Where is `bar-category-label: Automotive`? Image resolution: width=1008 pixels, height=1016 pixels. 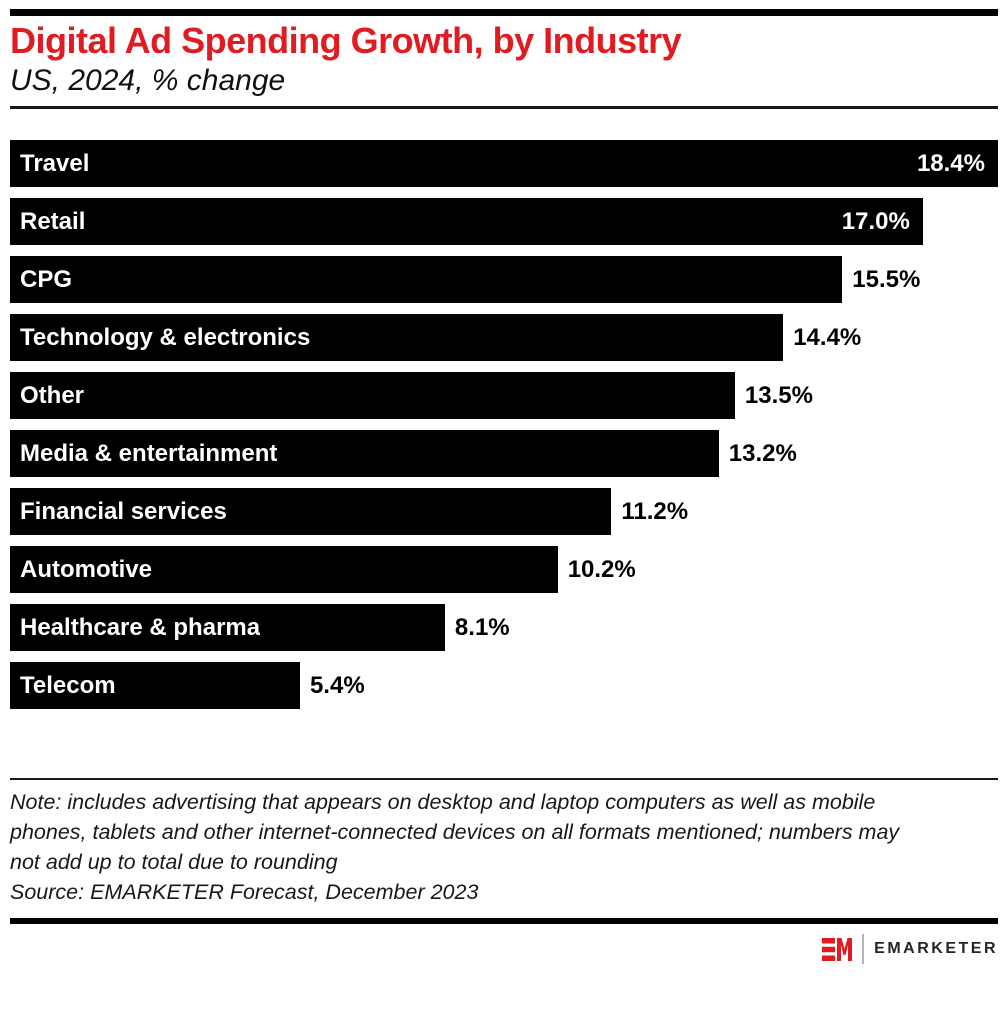
bar-category-label: Automotive is located at coordinates (86, 569).